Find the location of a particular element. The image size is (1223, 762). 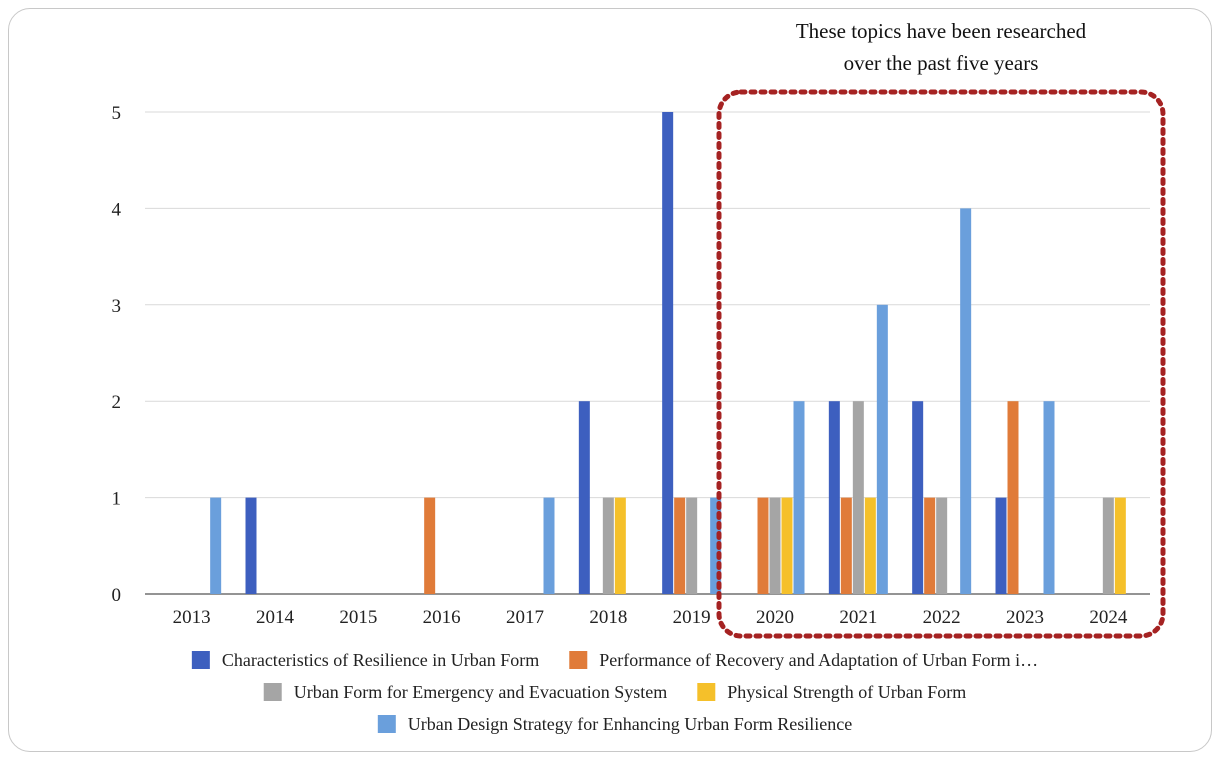

bar-characteristics-of-resilience-in-urban-form-2019 is located at coordinates (668, 353).